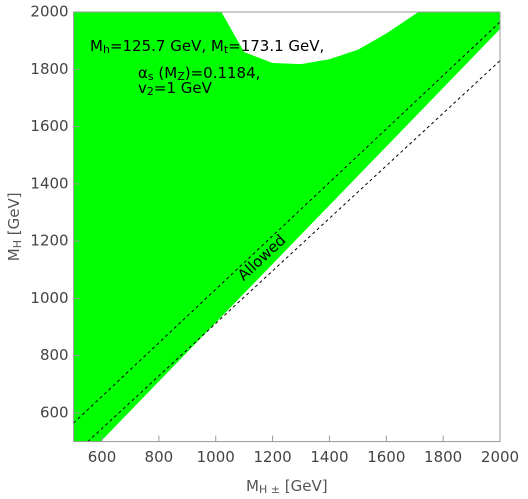  I want to click on y-tick-label: 1600, so click(49, 126).